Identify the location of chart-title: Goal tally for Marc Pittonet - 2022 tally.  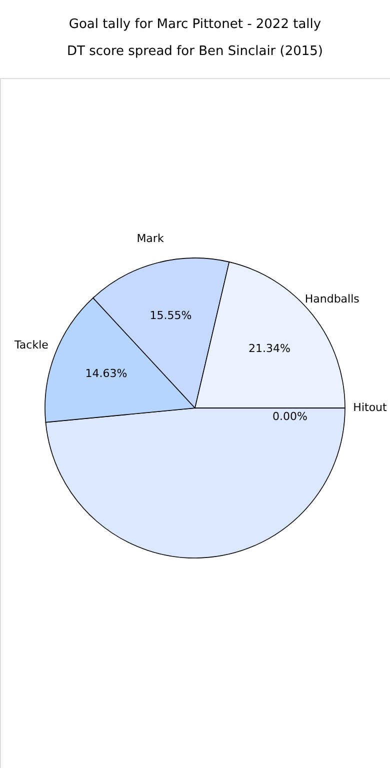
(195, 24).